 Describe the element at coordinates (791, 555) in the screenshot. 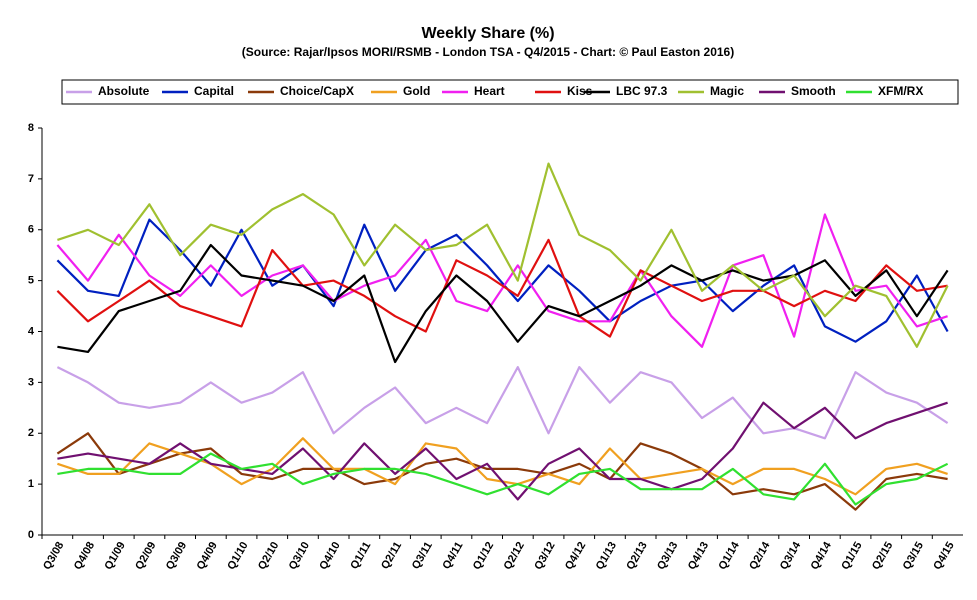

I see `x-tick-label: Q3/14` at that location.